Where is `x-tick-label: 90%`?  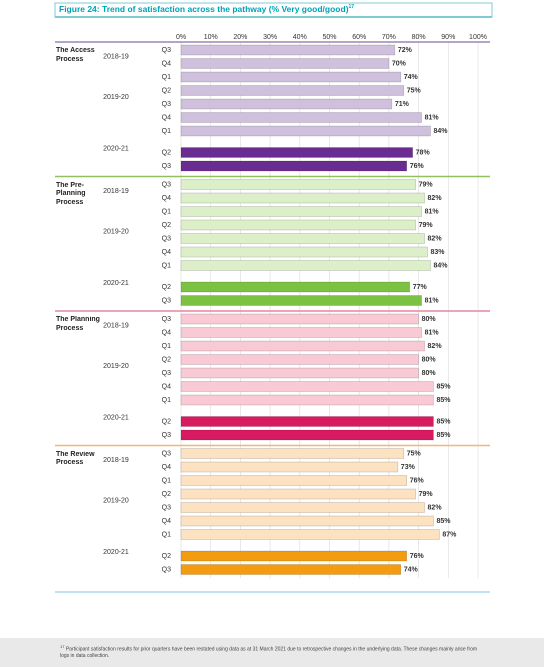 x-tick-label: 90% is located at coordinates (448, 37).